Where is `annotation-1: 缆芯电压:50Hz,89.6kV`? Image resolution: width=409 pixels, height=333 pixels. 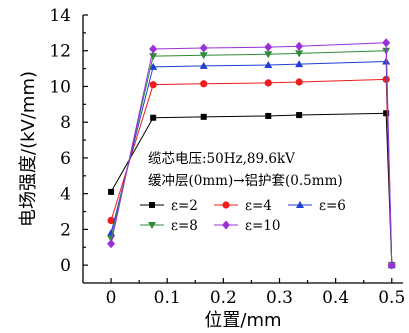 annotation-1: 缆芯电压:50Hz,89.6kV is located at coordinates (221, 159).